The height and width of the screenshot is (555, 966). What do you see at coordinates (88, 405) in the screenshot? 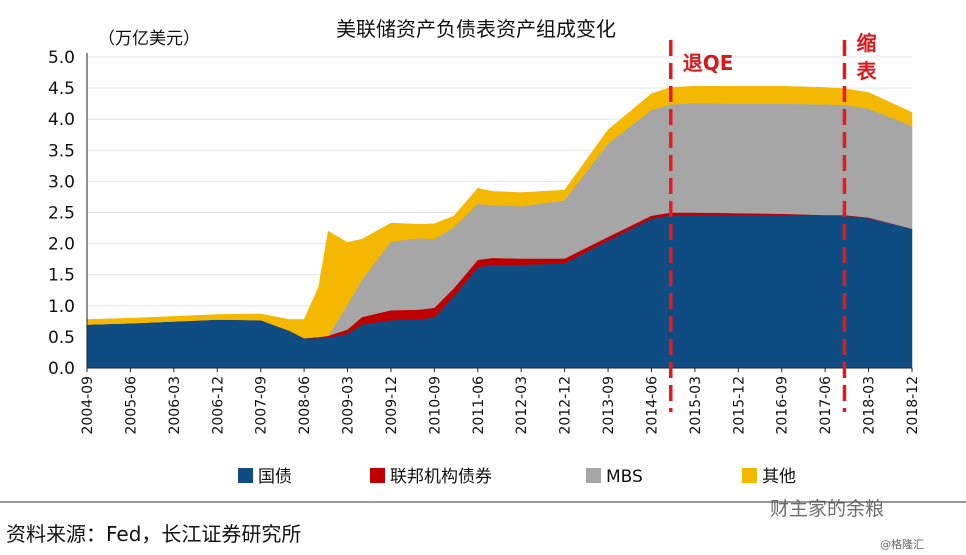
I see `x-tick-label: 2004-09` at bounding box center [88, 405].